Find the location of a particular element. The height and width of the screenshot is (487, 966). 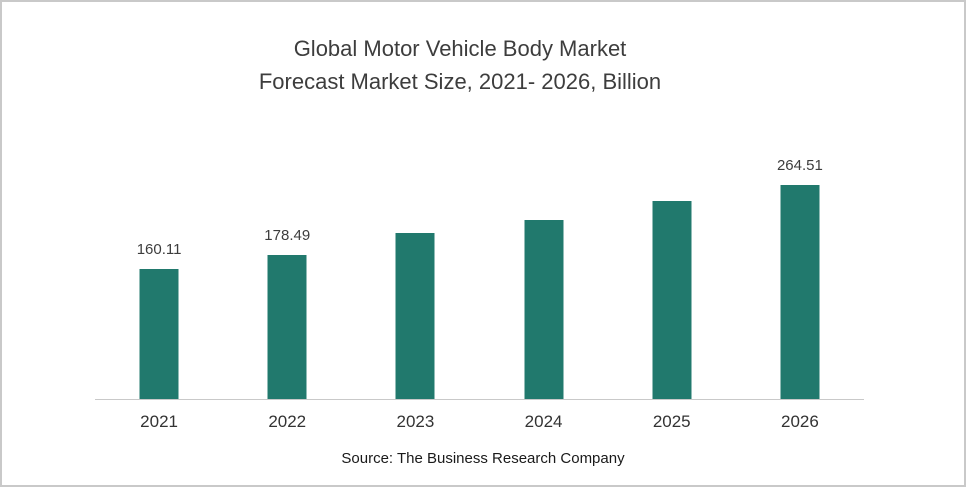

x-axis-label-2024: 2024 is located at coordinates (543, 421).